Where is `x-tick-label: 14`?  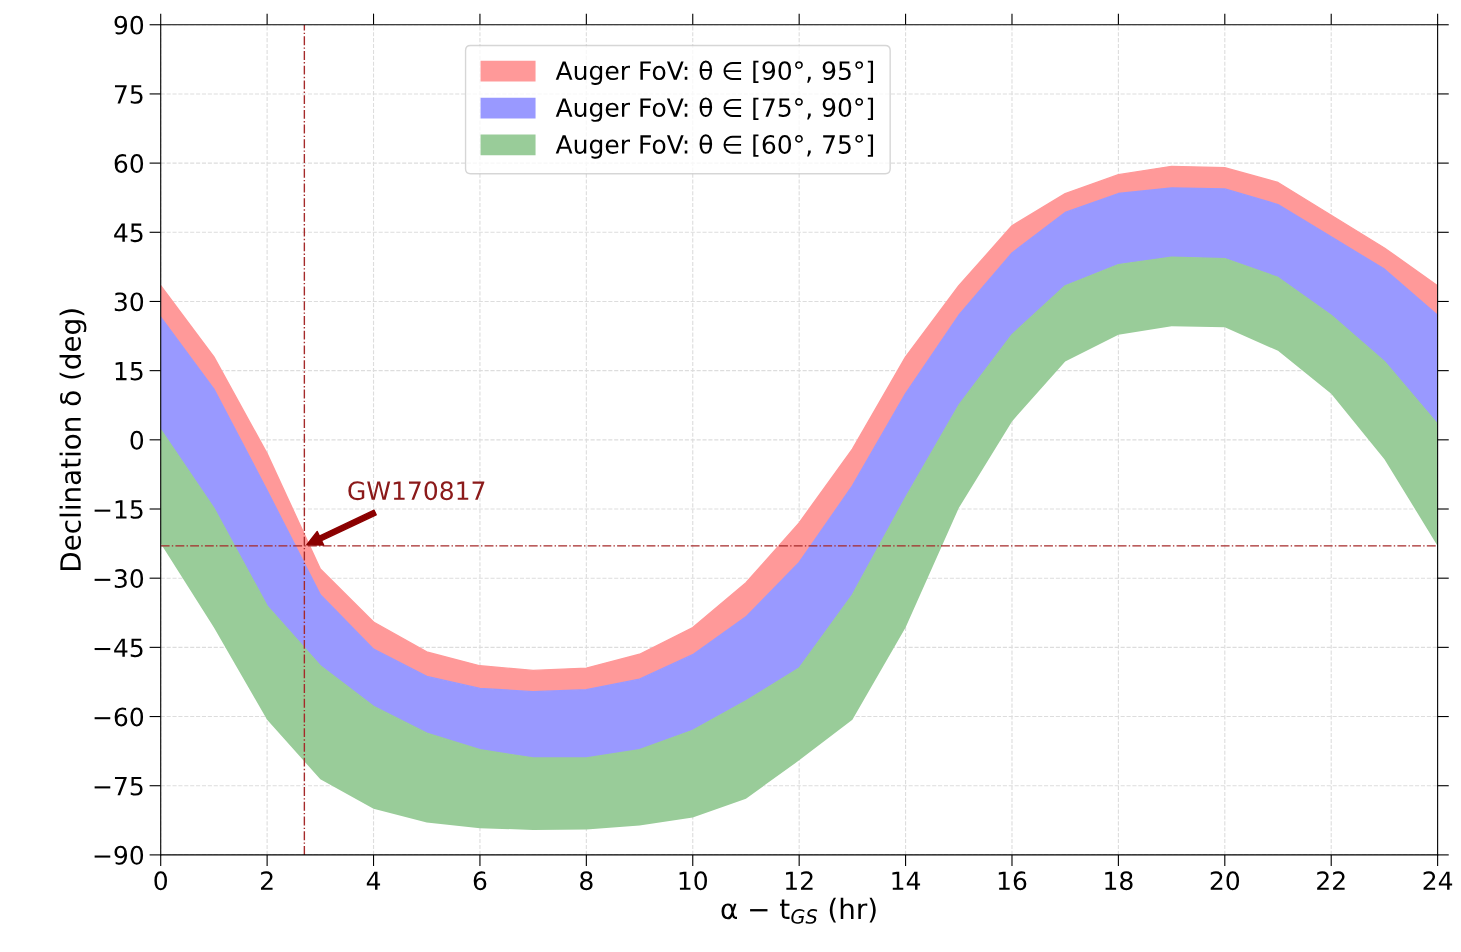 x-tick-label: 14 is located at coordinates (906, 880).